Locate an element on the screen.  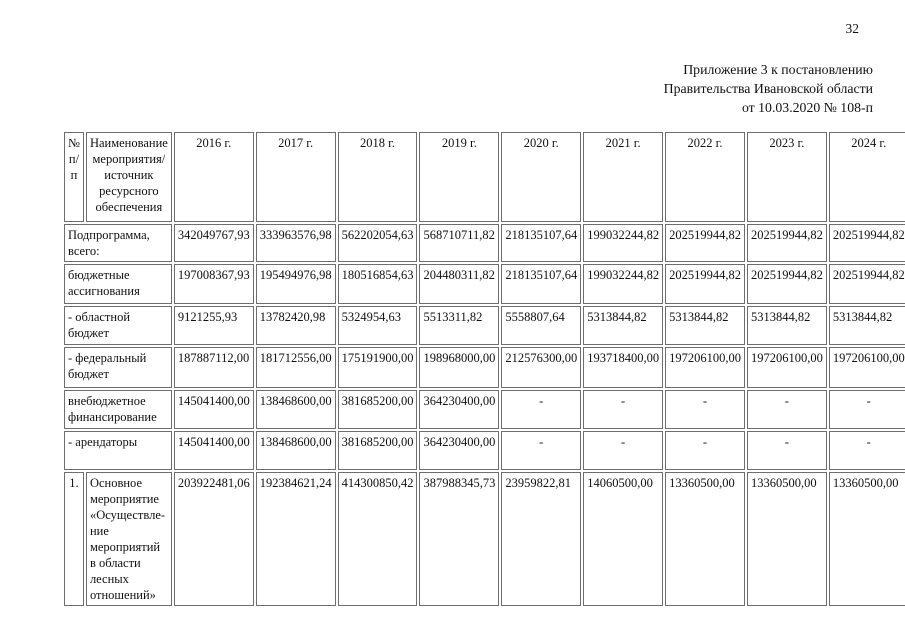
col-header-2019: 2019 г. is located at coordinates (459, 177).